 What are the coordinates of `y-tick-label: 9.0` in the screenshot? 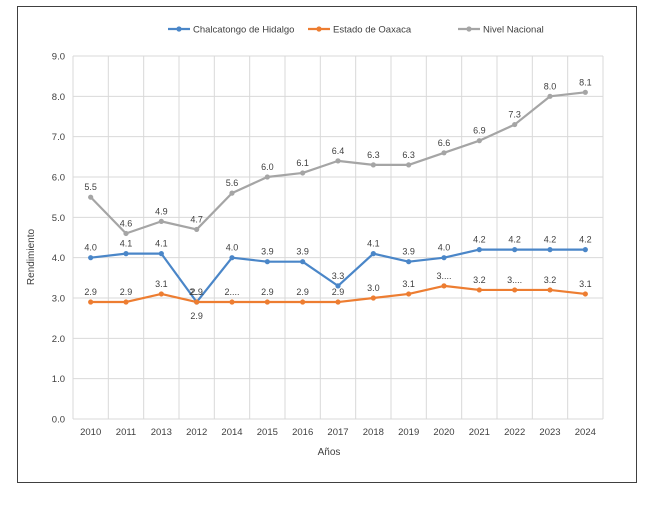 It's located at (58, 57).